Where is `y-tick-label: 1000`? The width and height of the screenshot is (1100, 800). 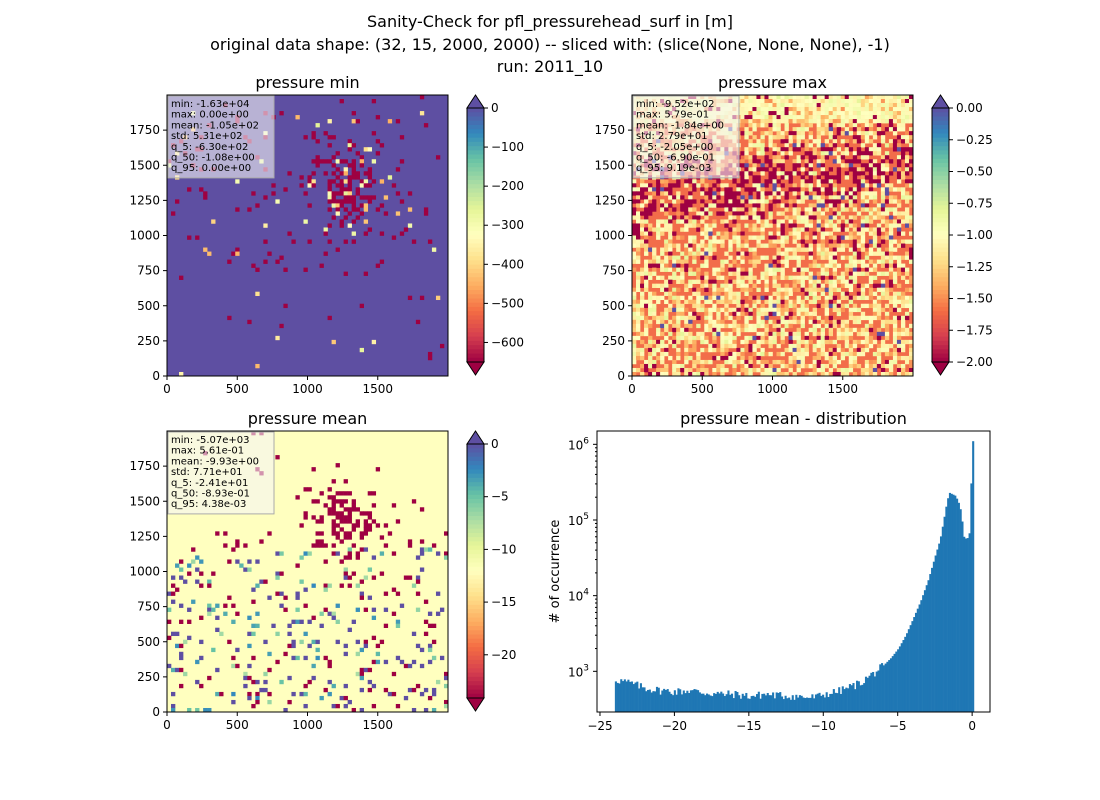
y-tick-label: 1000 is located at coordinates (144, 236).